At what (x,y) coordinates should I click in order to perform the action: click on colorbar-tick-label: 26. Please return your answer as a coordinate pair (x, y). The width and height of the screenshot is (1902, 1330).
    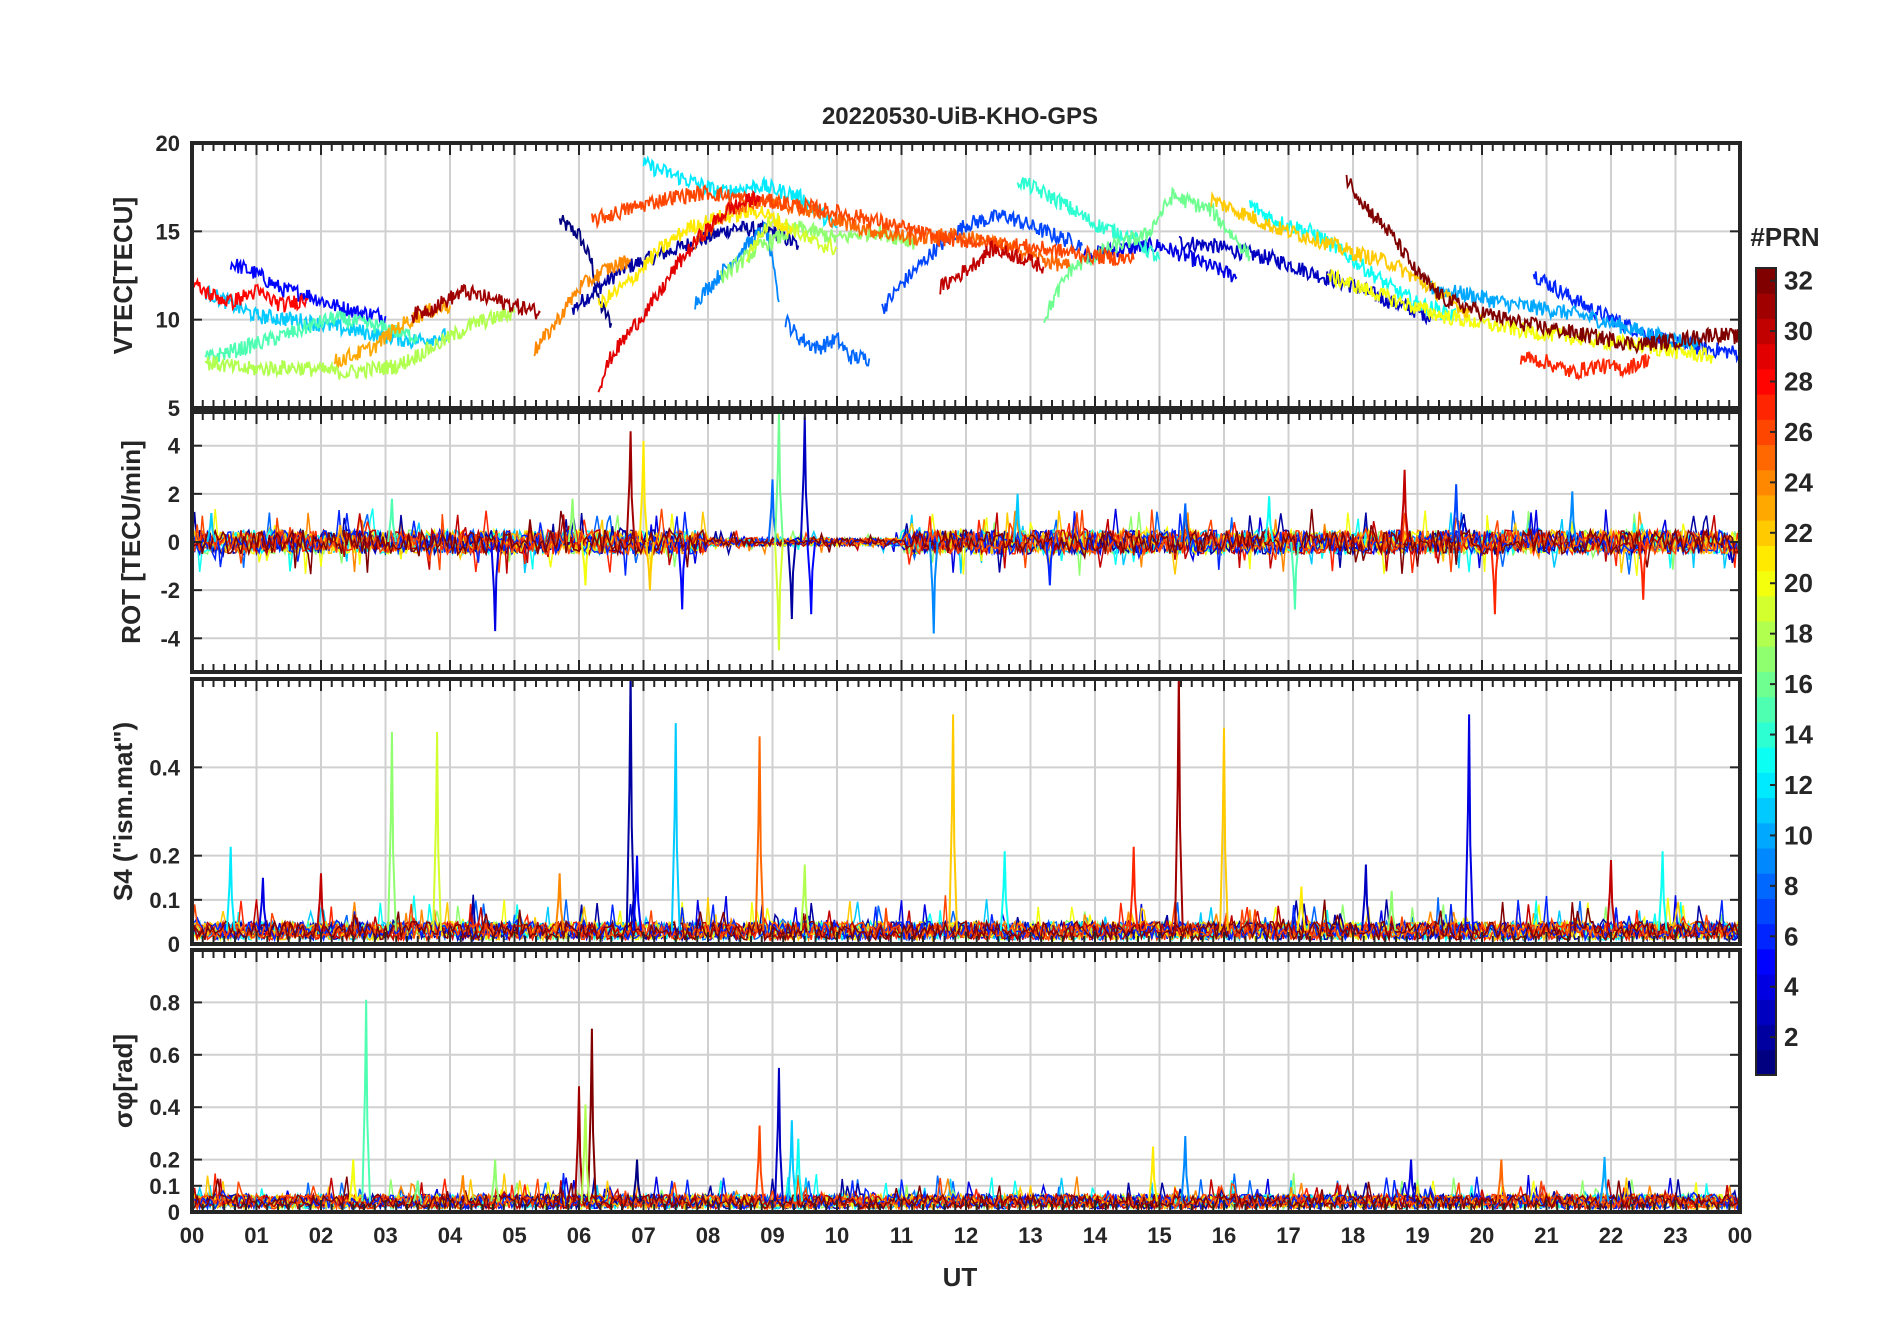
    Looking at the image, I should click on (1798, 432).